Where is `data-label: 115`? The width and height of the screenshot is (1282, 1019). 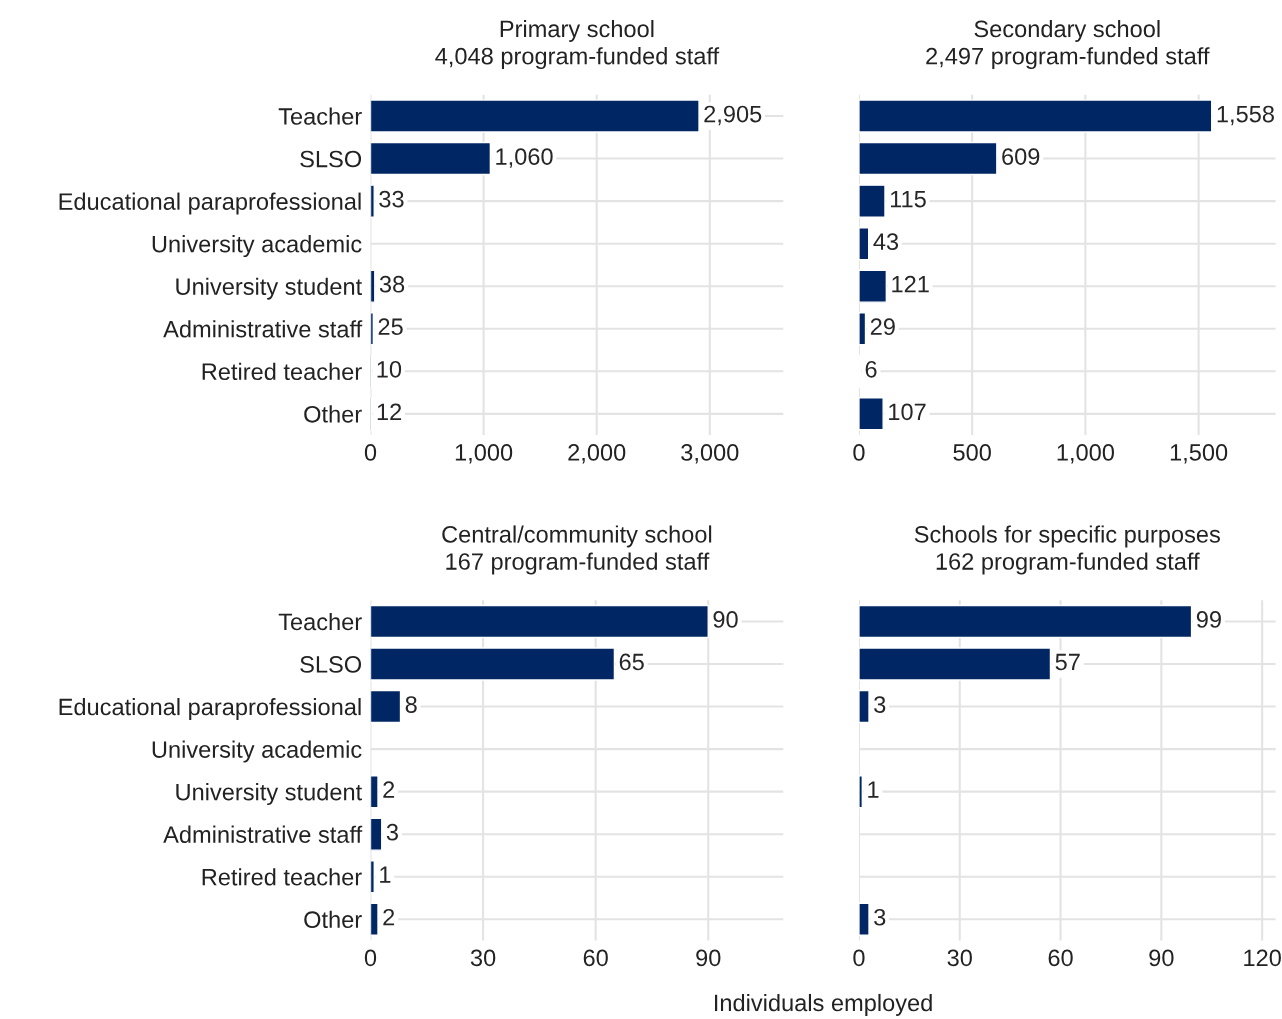 data-label: 115 is located at coordinates (908, 199).